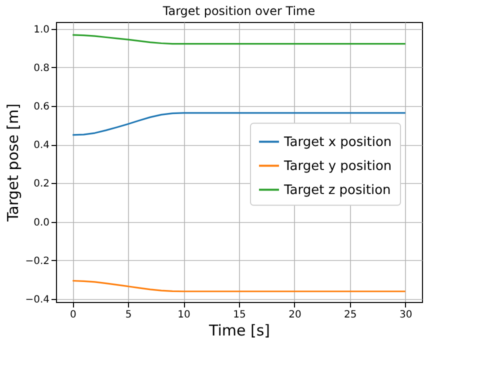 This screenshot has width=488, height=367. What do you see at coordinates (337, 190) in the screenshot?
I see `legend-label: Target z position` at bounding box center [337, 190].